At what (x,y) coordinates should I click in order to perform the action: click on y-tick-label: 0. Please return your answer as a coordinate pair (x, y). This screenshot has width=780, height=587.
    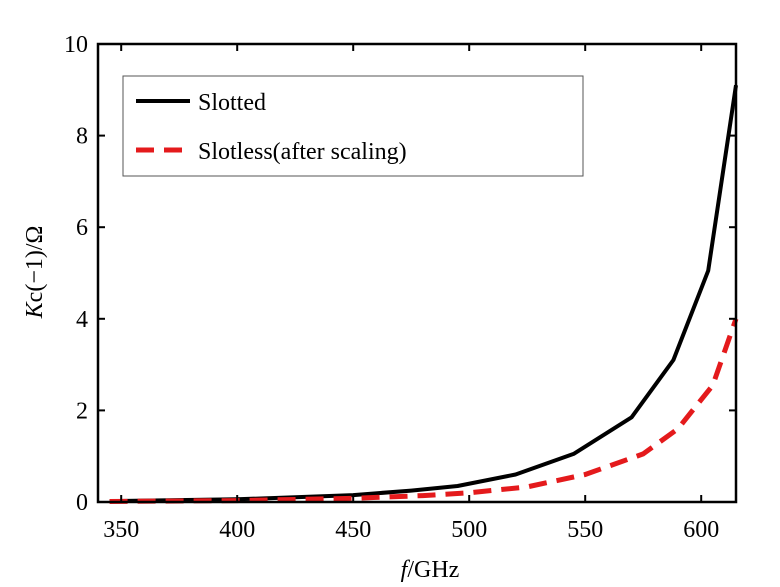
    Looking at the image, I should click on (82, 503).